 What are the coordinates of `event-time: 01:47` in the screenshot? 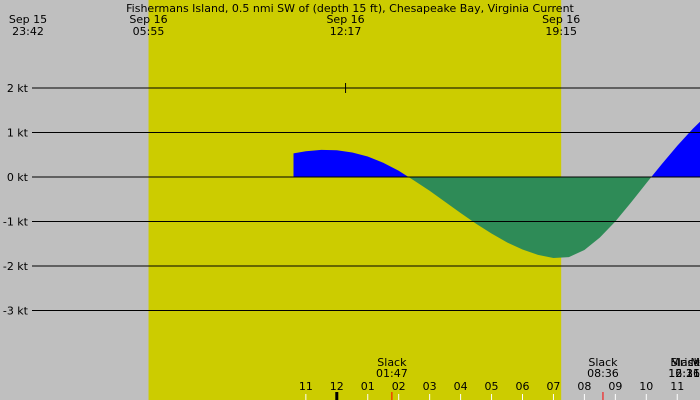 It's located at (392, 373).